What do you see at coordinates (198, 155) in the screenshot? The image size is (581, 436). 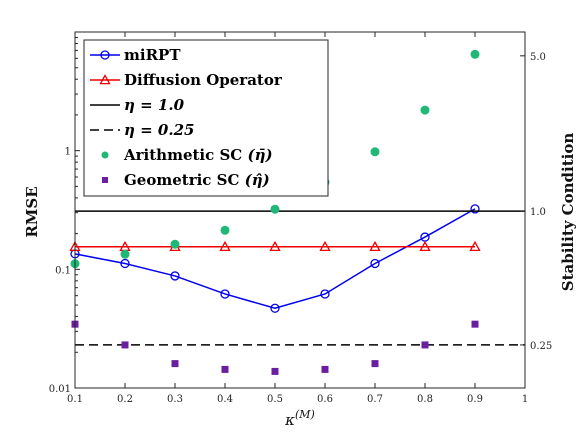 I see `legend-label: Arithmetic SC (η̄)` at bounding box center [198, 155].